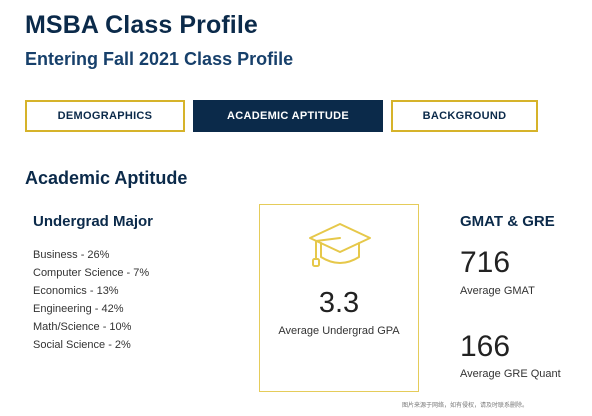  What do you see at coordinates (464, 406) in the screenshot?
I see `image-source-note: 图片来源于网络，如有侵权，请及时联系删除。` at bounding box center [464, 406].